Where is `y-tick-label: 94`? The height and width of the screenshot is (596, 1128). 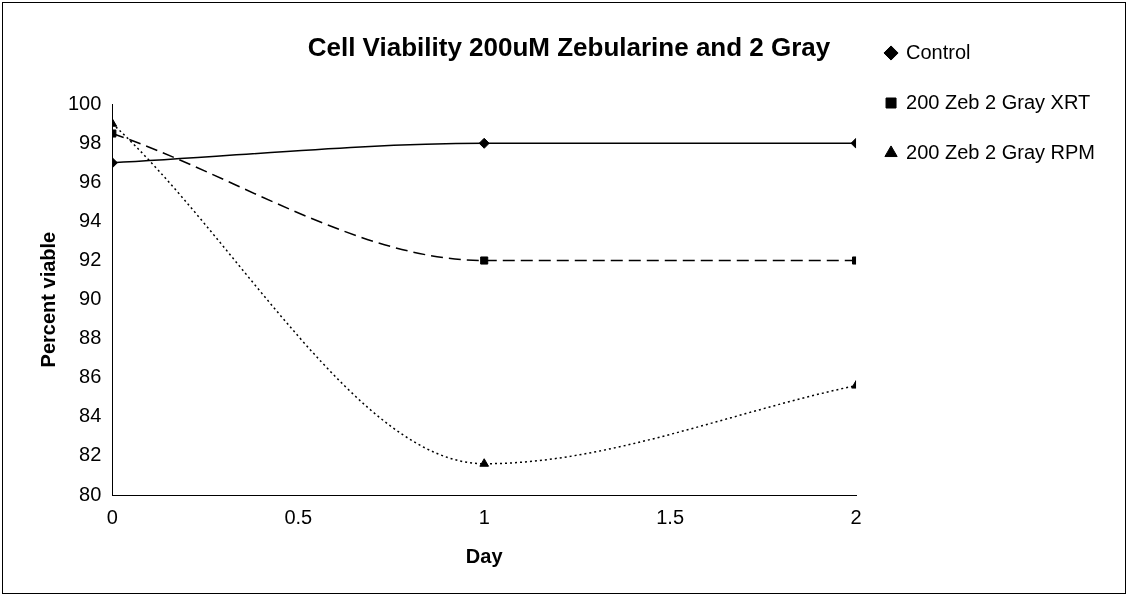 y-tick-label: 94 is located at coordinates (90, 219).